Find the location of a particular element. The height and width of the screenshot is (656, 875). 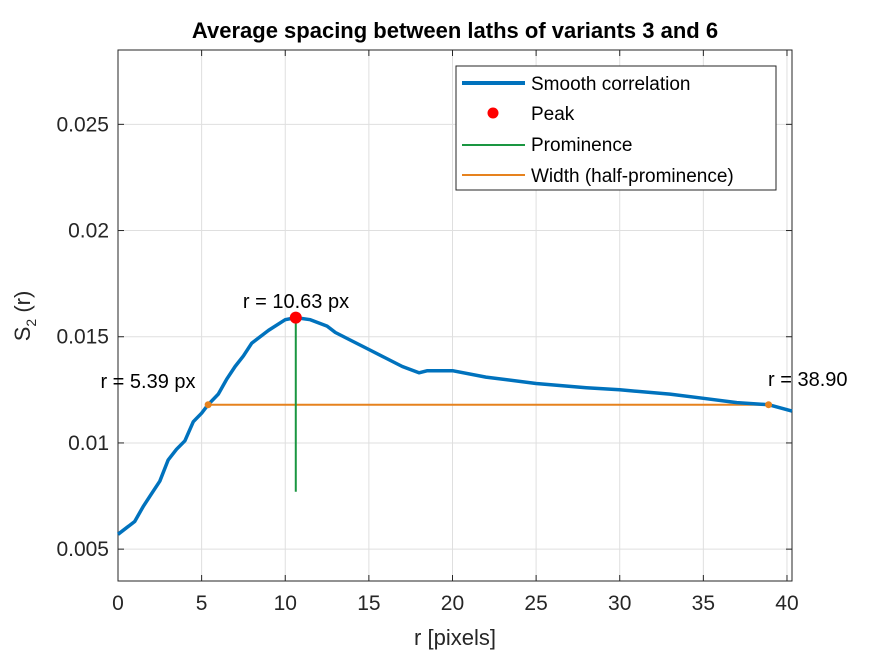

x-tick-label: 40 is located at coordinates (786, 603).